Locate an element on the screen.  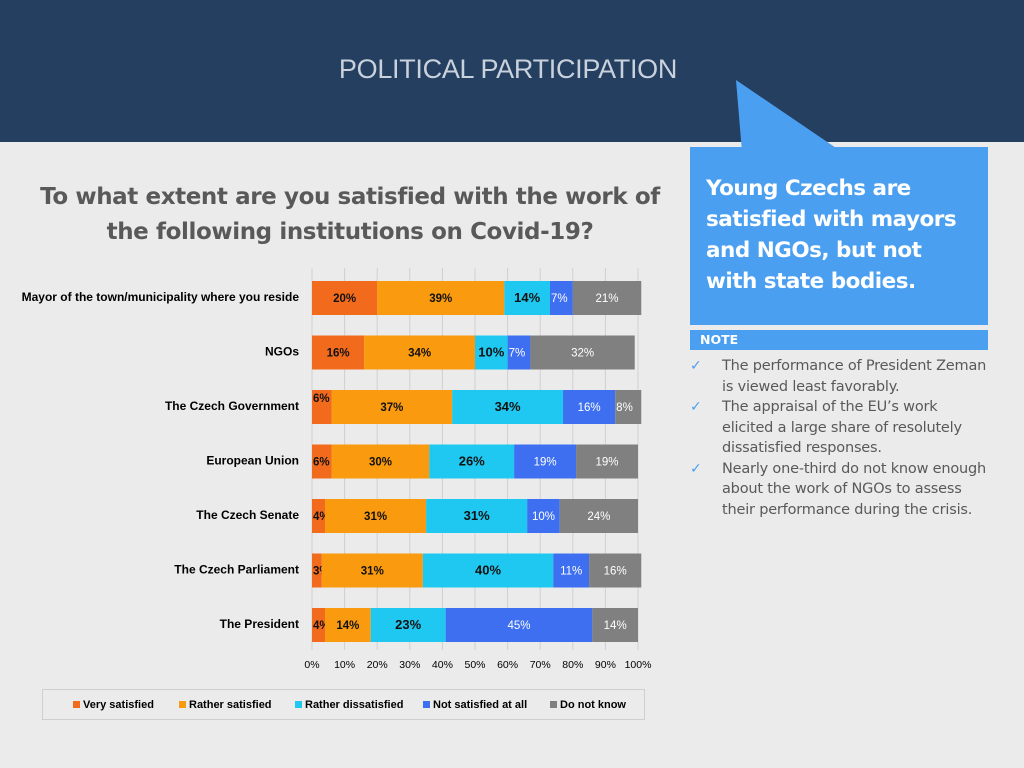
x-tick-label: 30% is located at coordinates (409, 665).